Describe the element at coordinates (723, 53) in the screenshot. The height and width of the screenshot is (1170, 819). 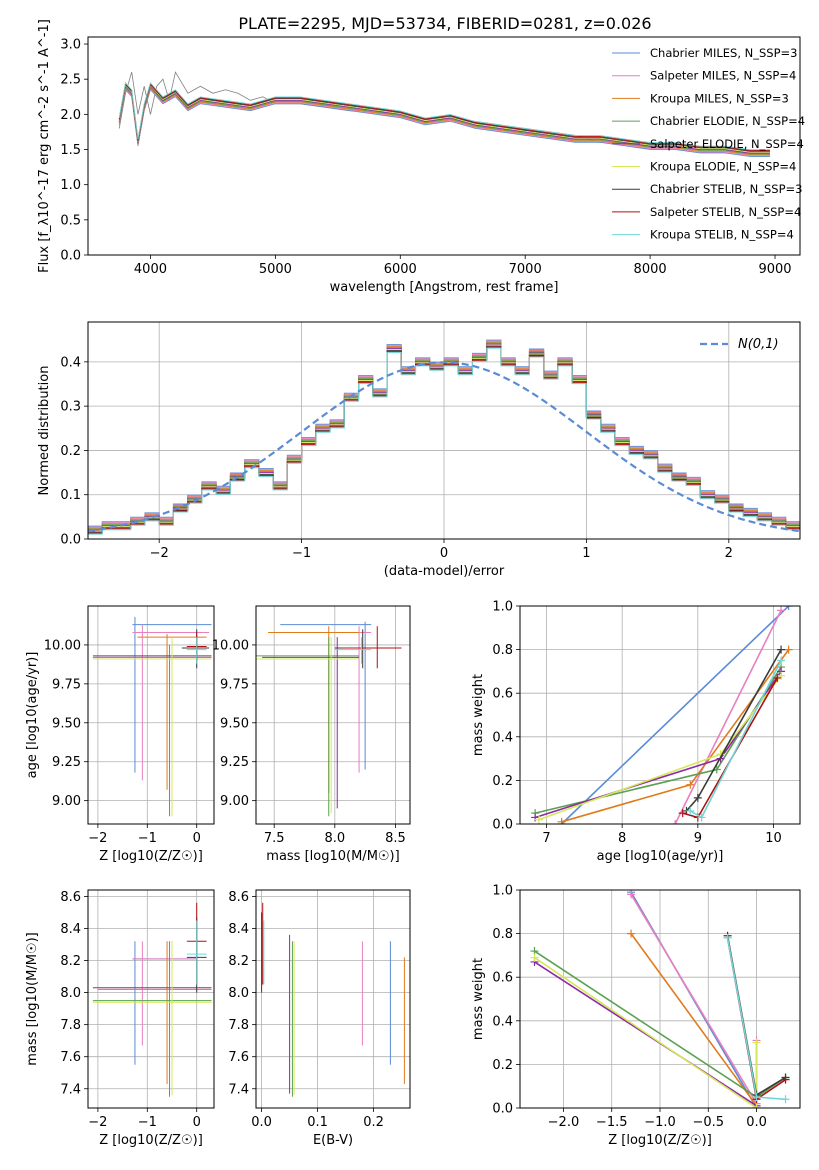
I see `legend-label: Chabrier MILES, N_SSP=3` at that location.